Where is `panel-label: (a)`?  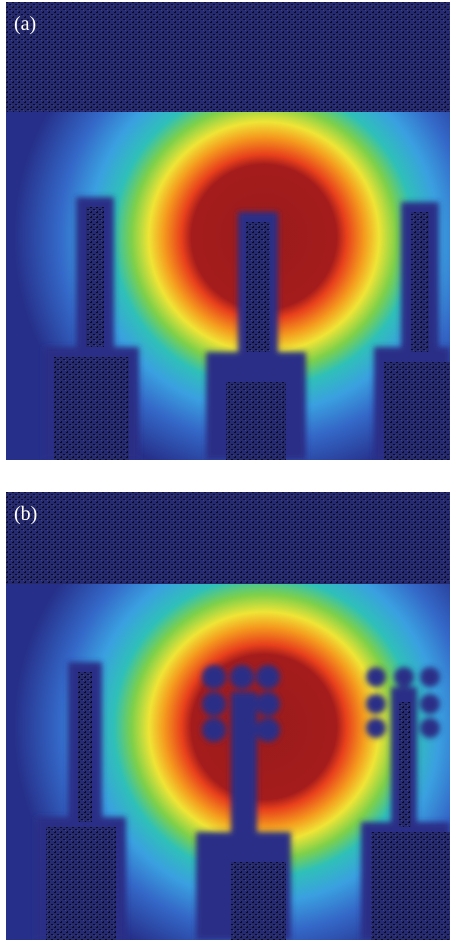
panel-label: (a) is located at coordinates (25, 24).